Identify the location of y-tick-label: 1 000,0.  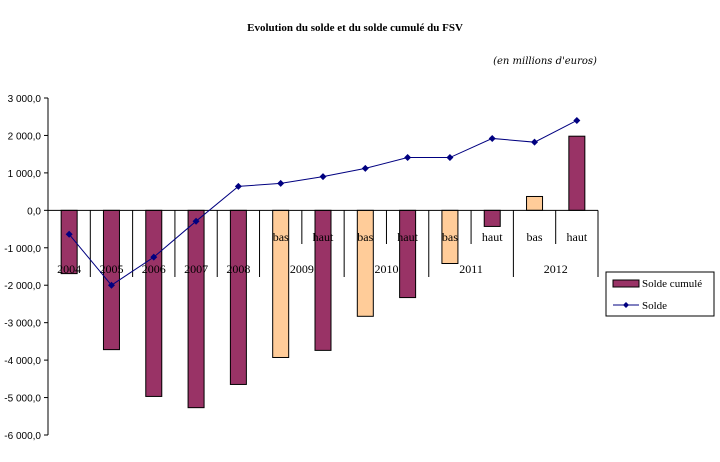
(25, 174).